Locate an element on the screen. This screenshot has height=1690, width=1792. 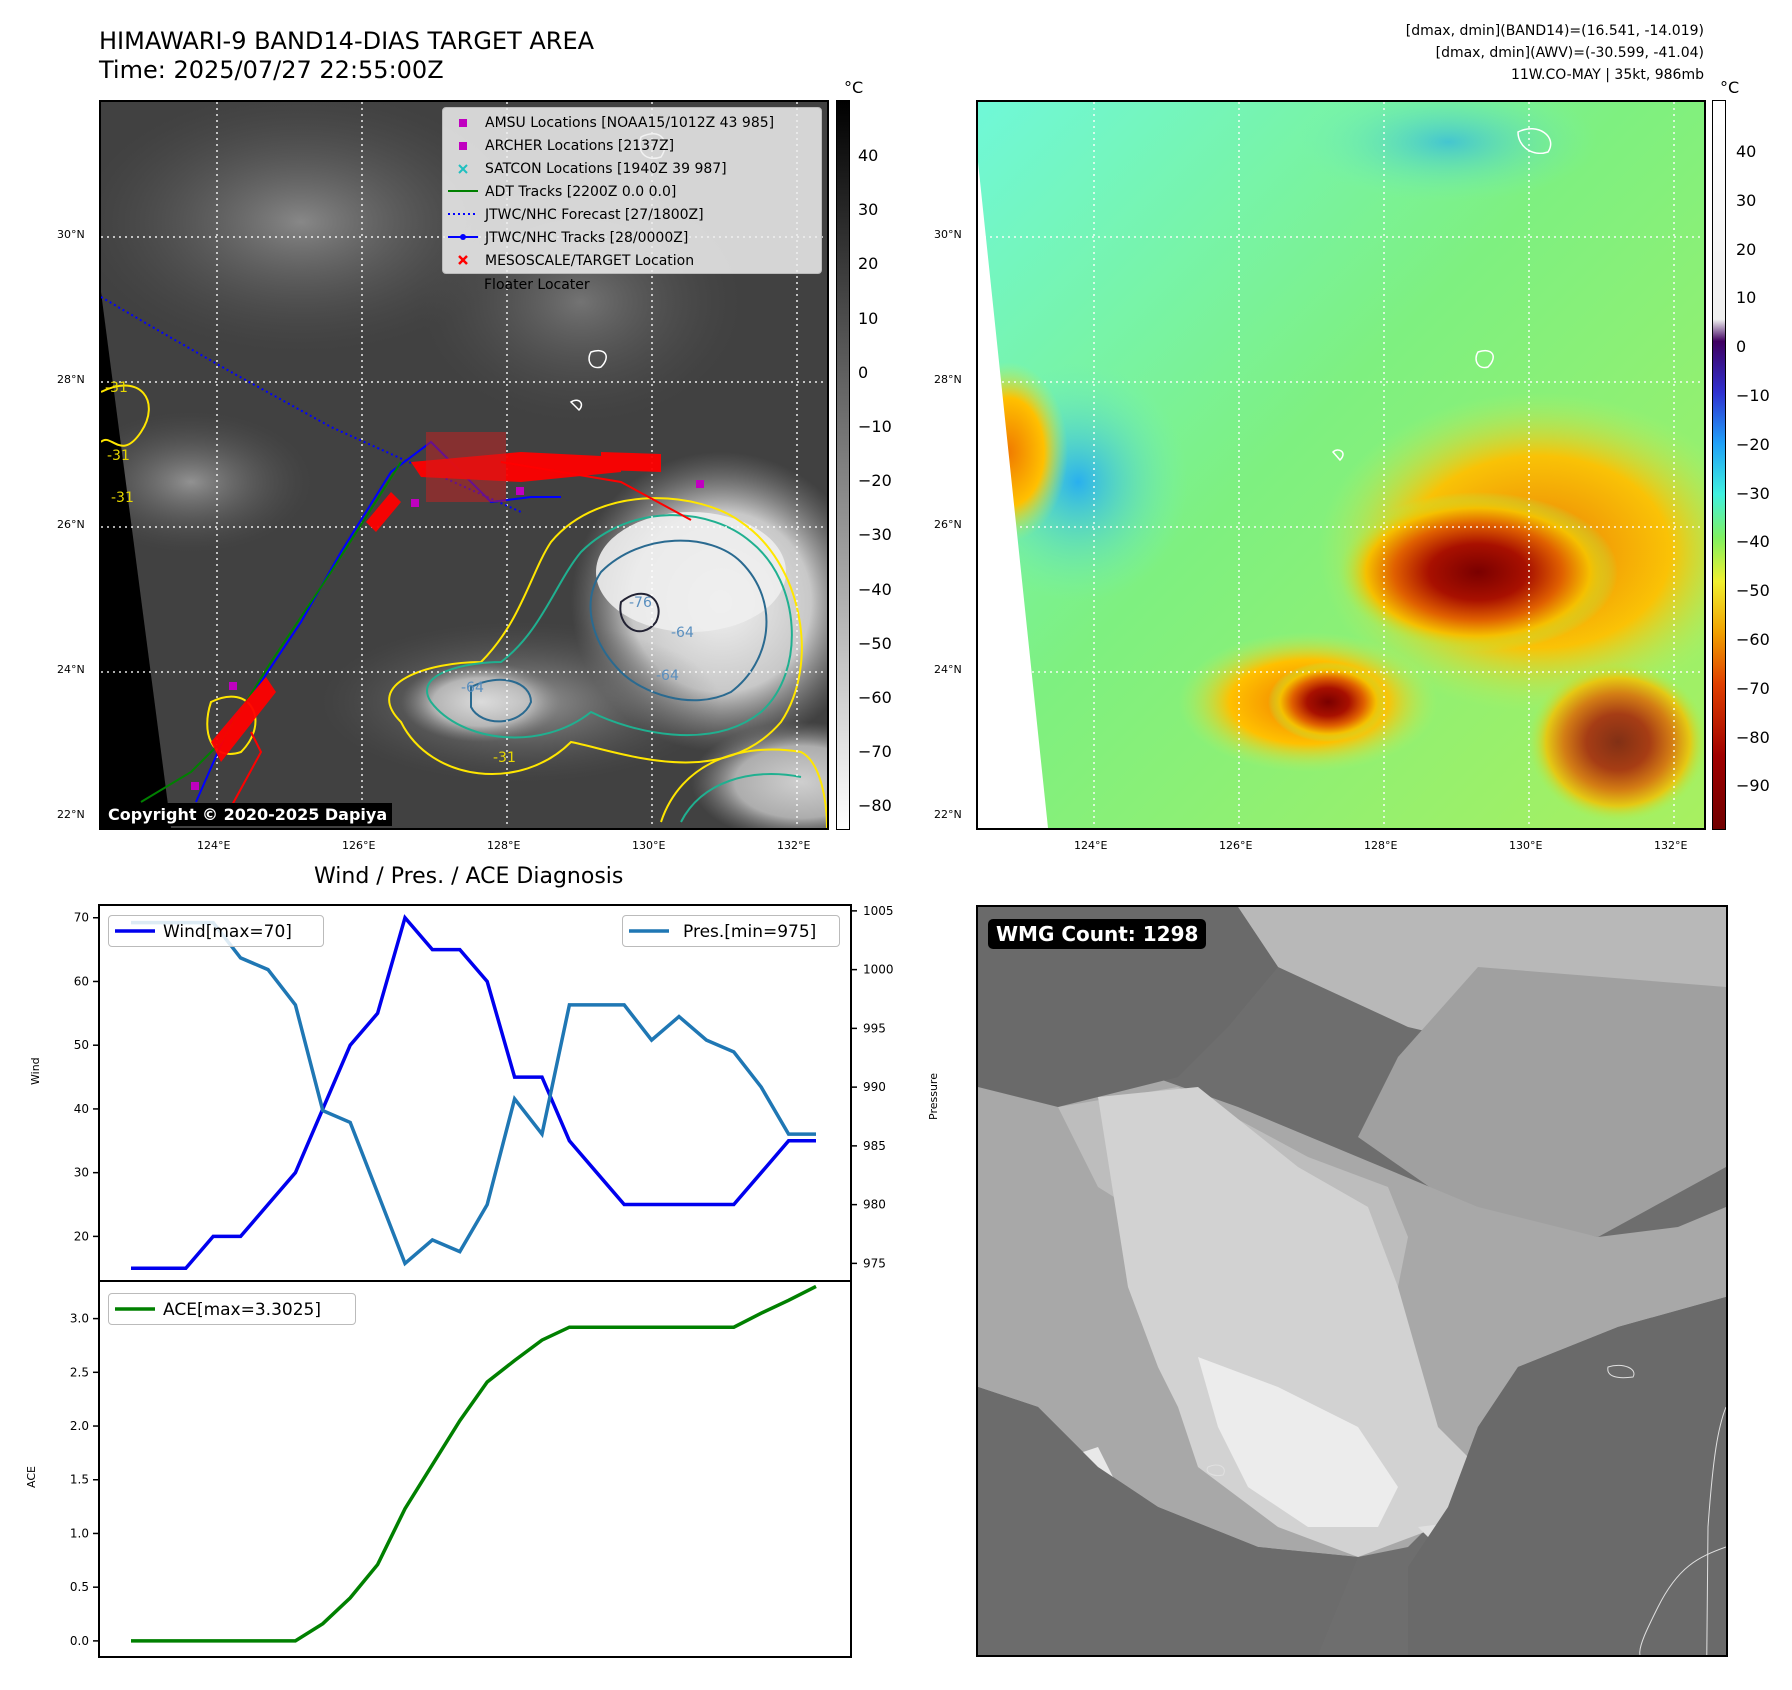
axis-tick-label: 70 is located at coordinates (81, 918).